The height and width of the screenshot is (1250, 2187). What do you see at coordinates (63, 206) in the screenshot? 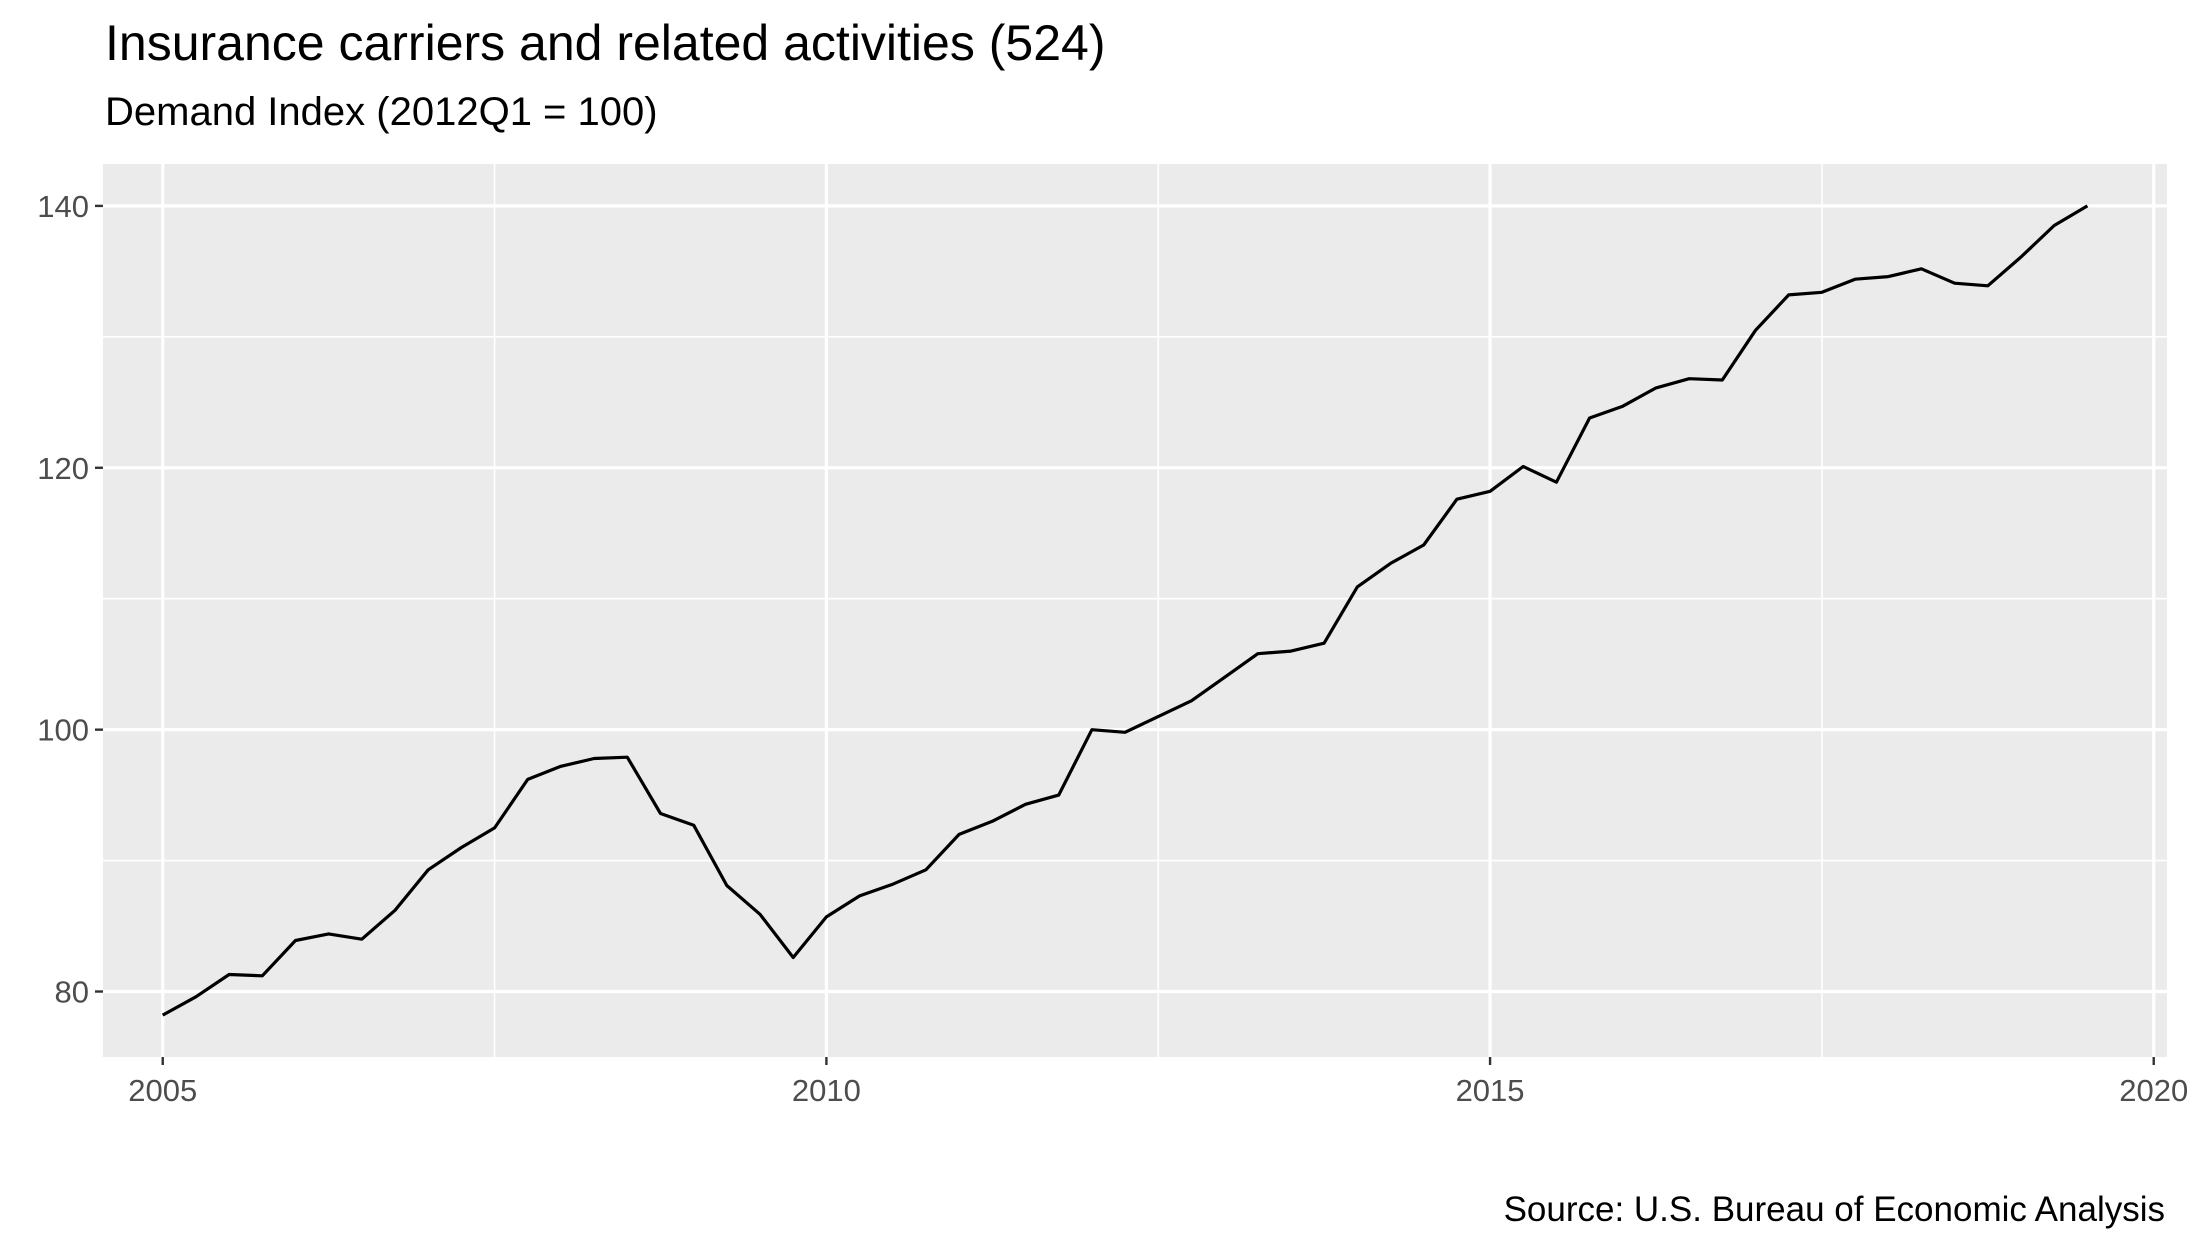
I see `y-tick-label: 140` at bounding box center [63, 206].